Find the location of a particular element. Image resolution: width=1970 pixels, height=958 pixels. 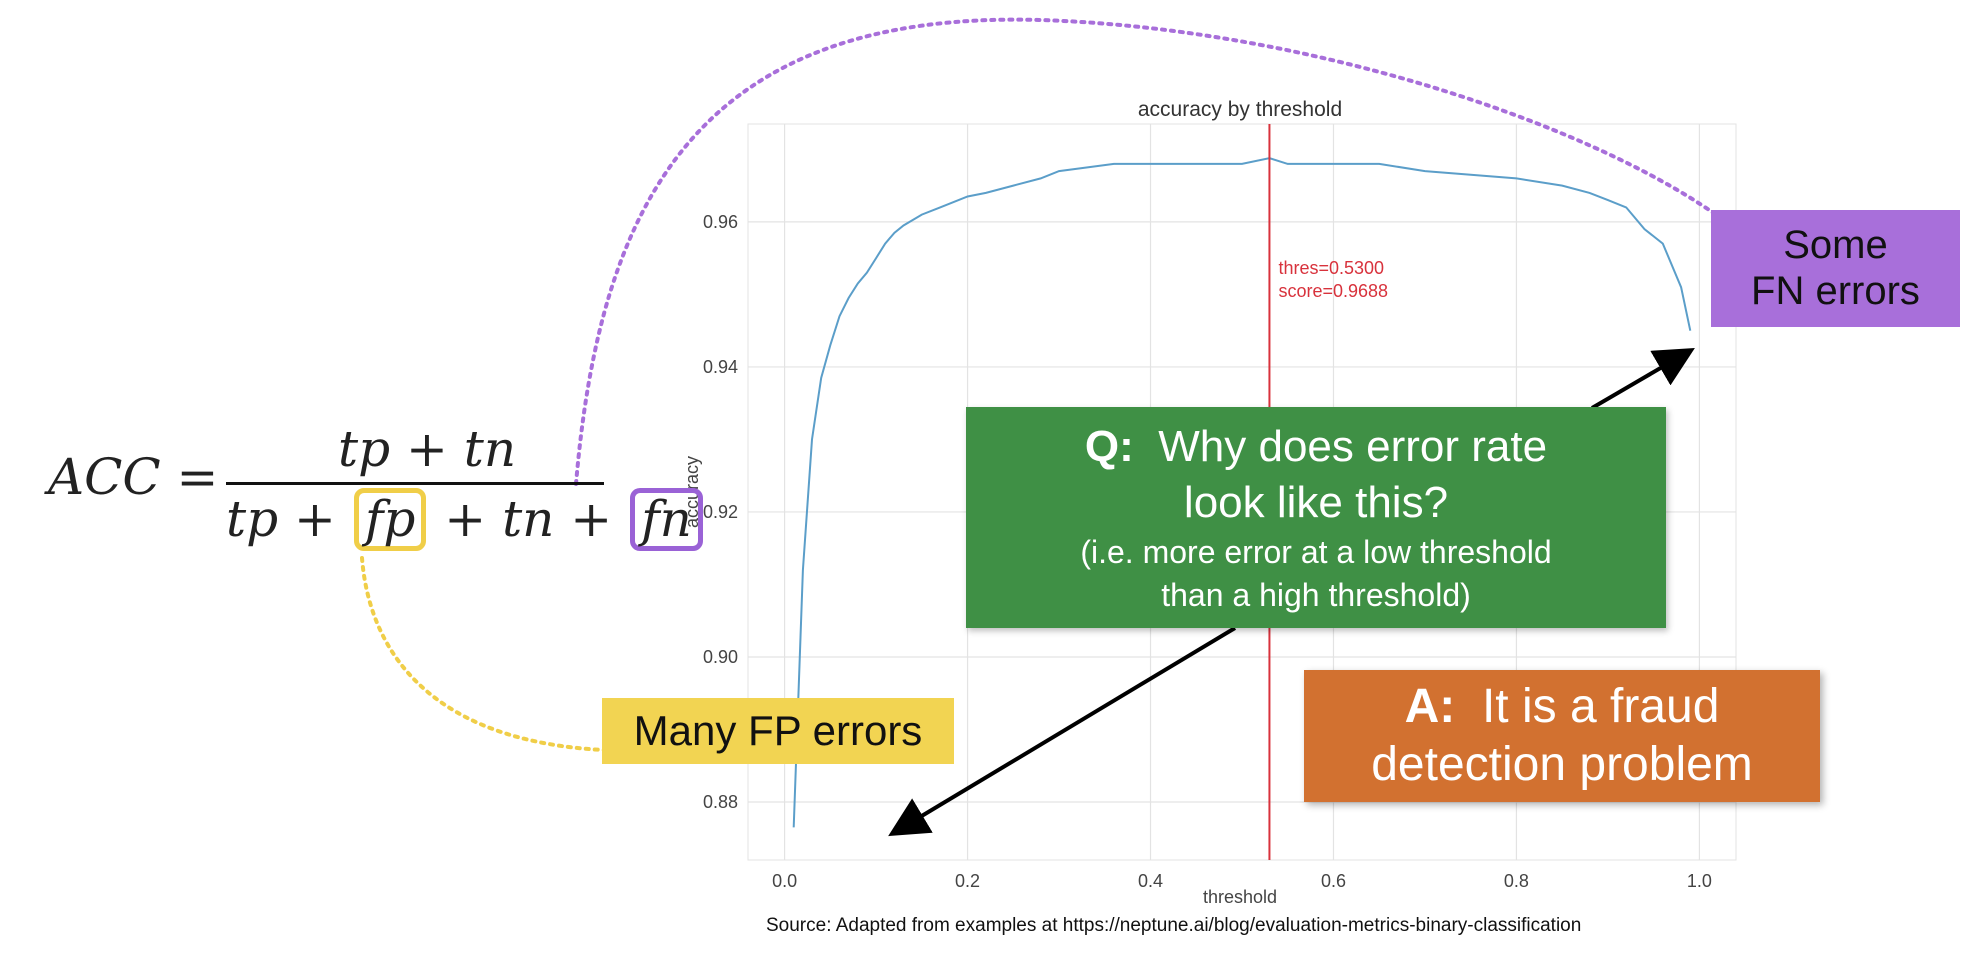

answer-line1: A: It is a fraud is located at coordinates (1562, 707).